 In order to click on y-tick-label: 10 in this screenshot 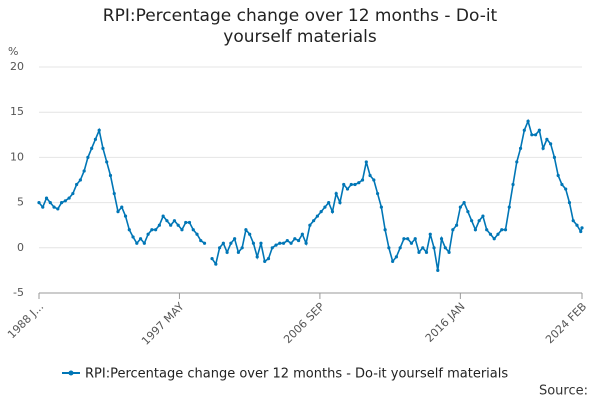, I will do `click(17, 156)`.